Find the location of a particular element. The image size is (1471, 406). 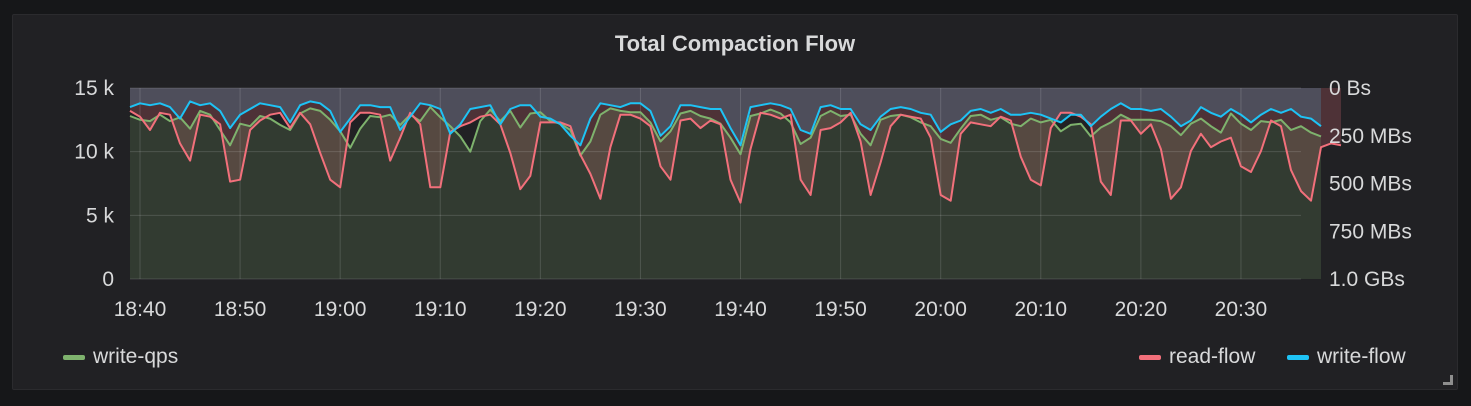

legend-item-read-flow: read-flow is located at coordinates (1197, 357).